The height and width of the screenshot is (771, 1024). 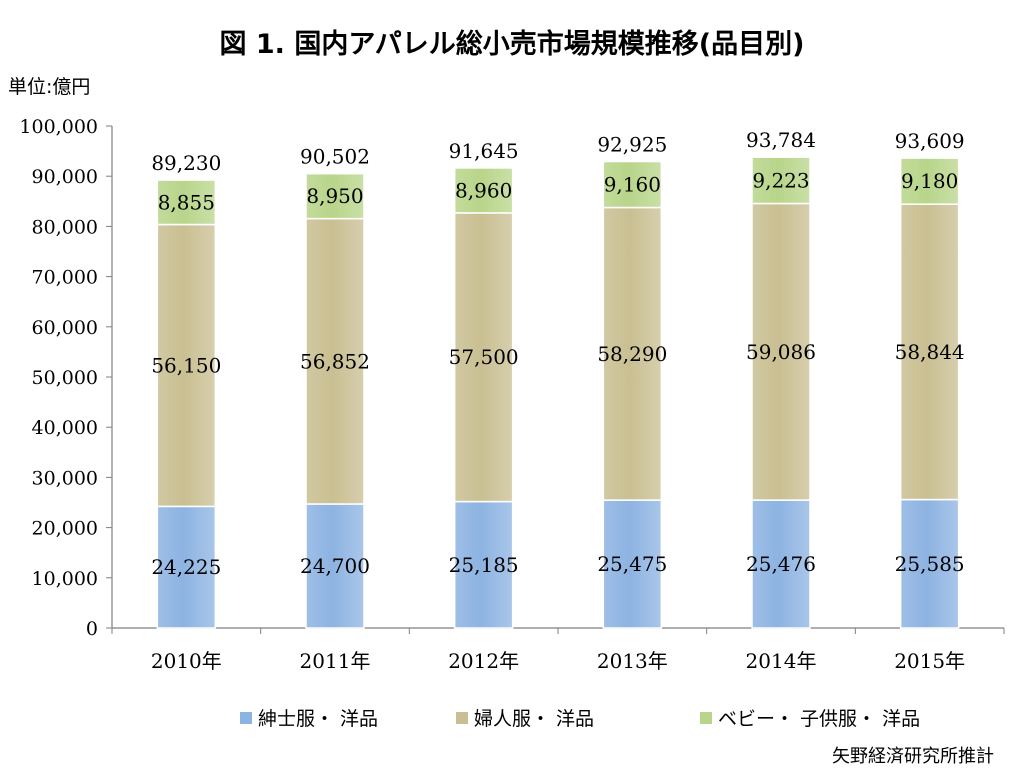 I want to click on data-label: 25,185, so click(x=484, y=565).